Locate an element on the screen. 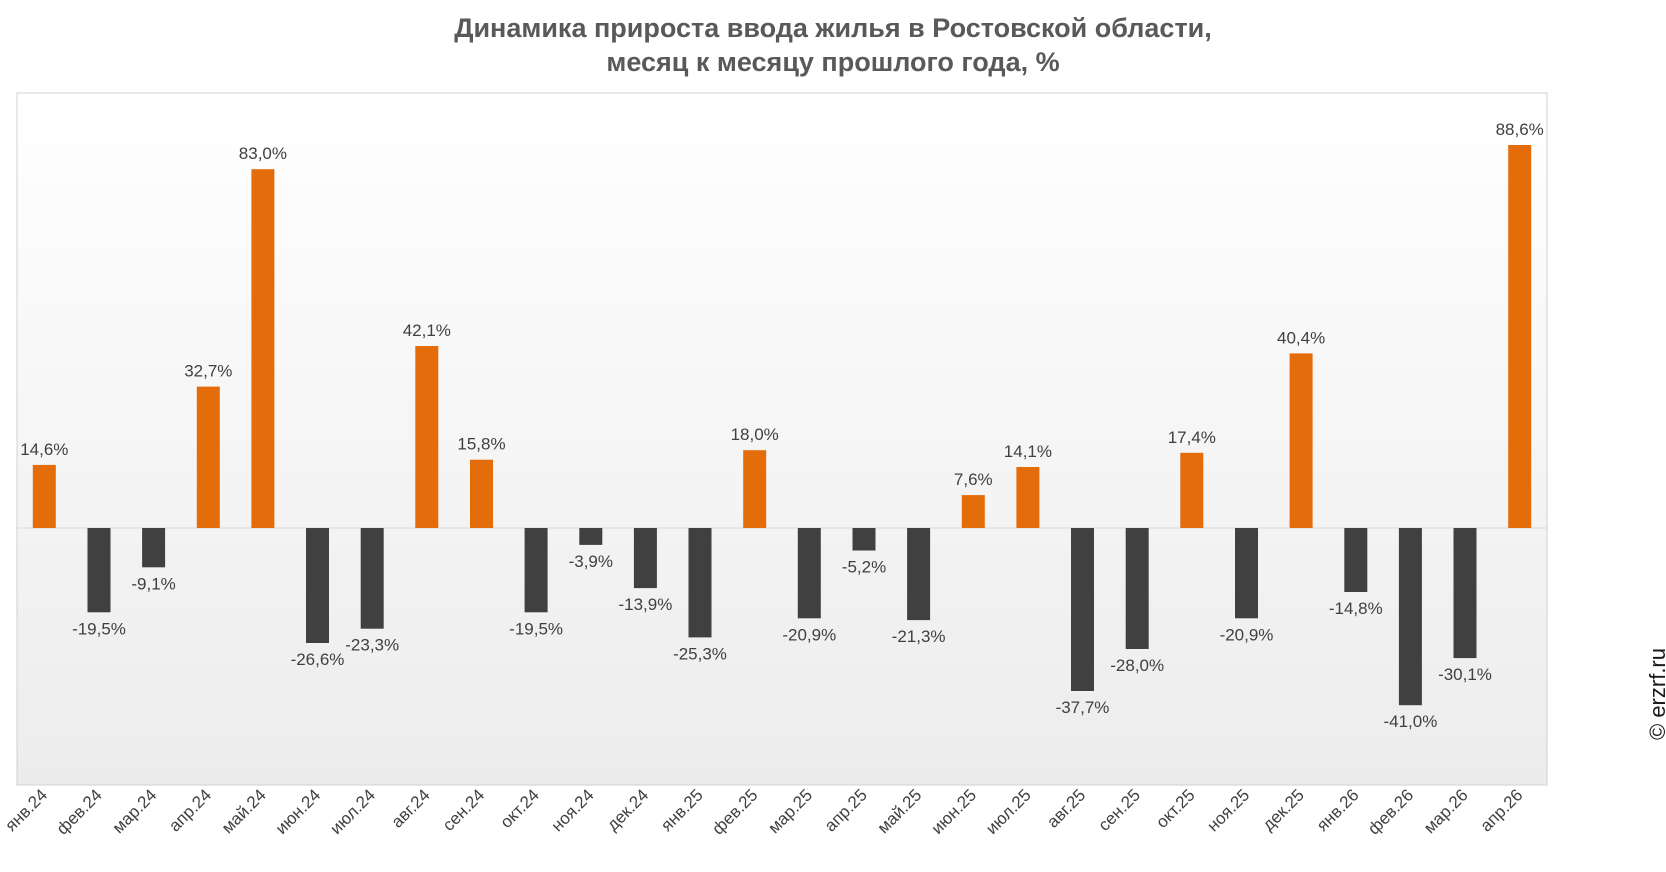 This screenshot has height=872, width=1666. x-tick-label-27: мар.26 is located at coordinates (1446, 811).